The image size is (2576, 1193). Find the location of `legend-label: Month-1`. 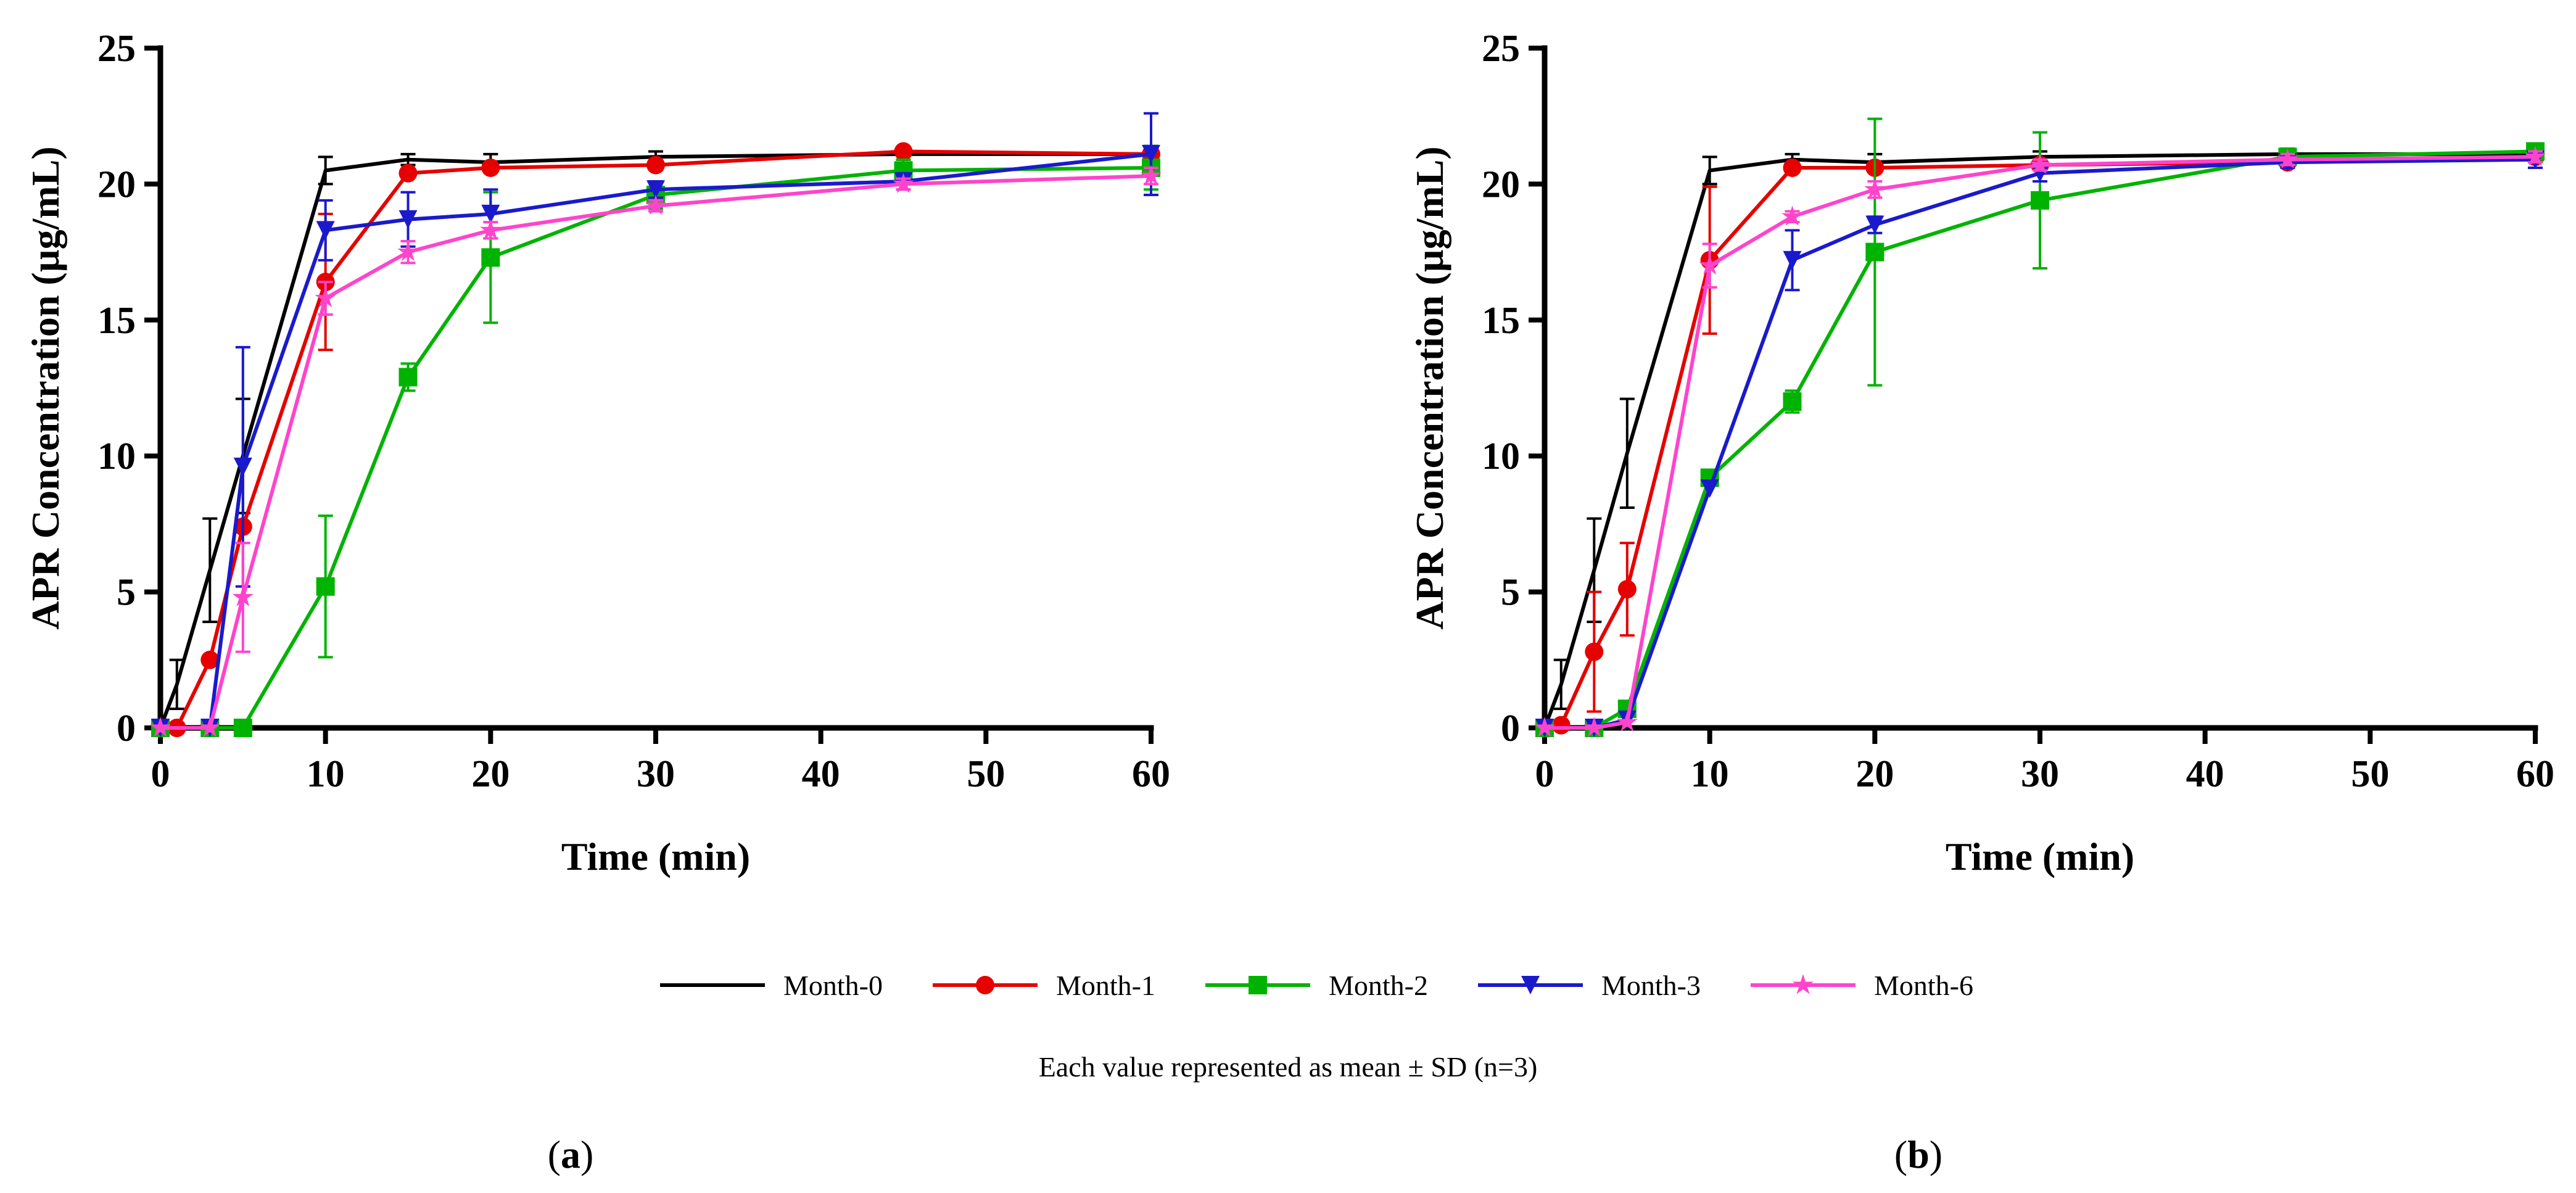

legend-label: Month-1 is located at coordinates (1105, 985).